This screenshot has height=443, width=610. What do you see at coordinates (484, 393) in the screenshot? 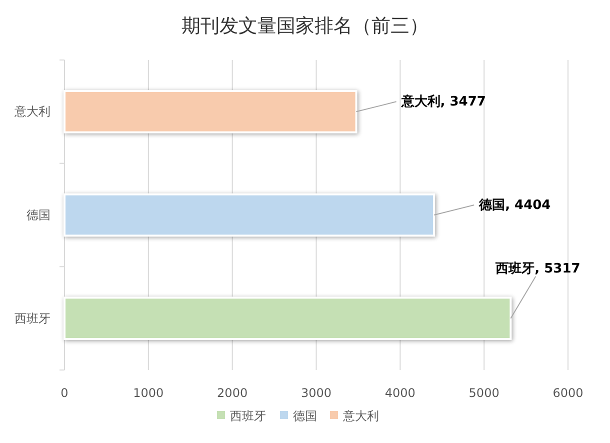
I see `x-tick-label: 5000` at bounding box center [484, 393].